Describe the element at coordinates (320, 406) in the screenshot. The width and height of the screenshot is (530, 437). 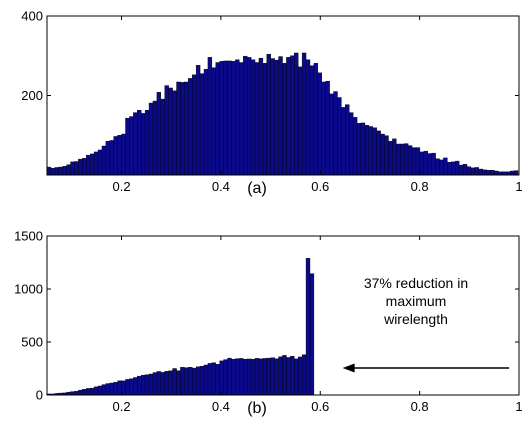
I see `x-tick-label: 0.6` at that location.